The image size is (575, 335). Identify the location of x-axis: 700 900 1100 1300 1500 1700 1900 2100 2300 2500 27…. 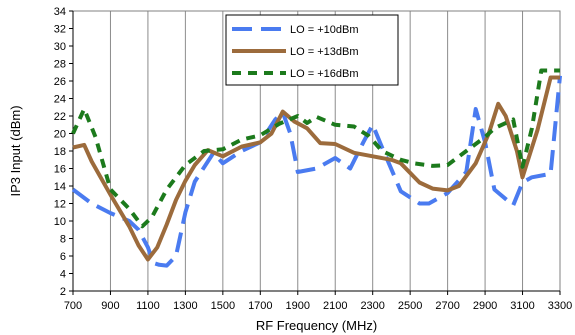
(318, 301).